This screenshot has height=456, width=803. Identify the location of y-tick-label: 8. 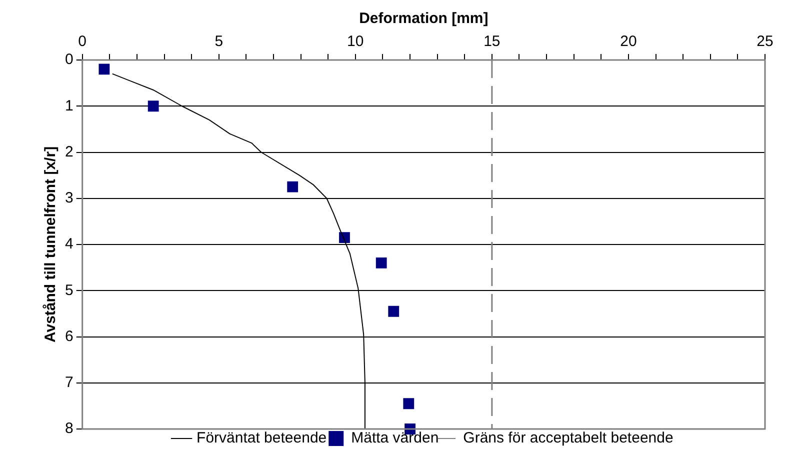
(69, 429).